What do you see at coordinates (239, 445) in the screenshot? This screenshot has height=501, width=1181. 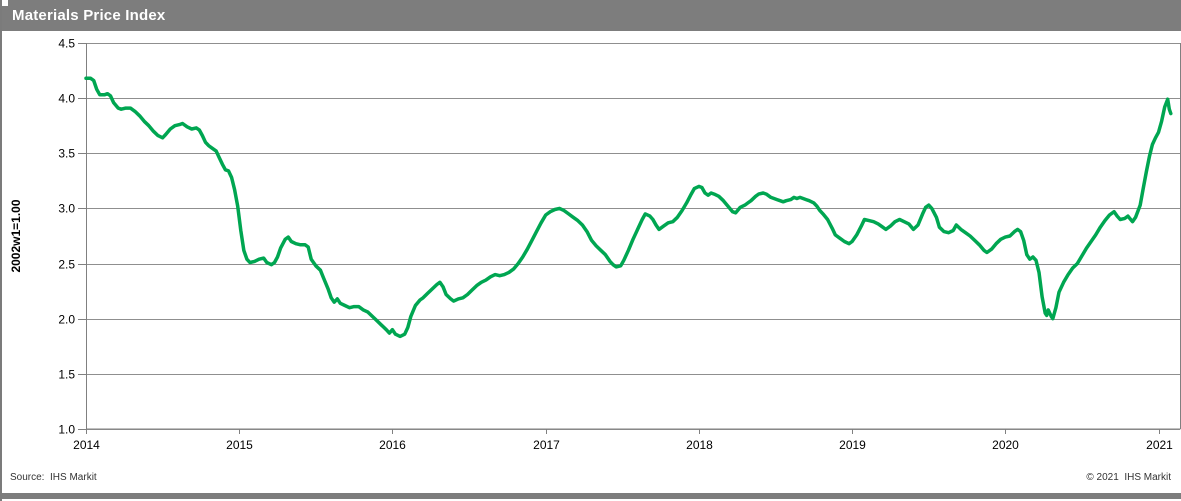 I see `x-tick-label: 2015` at bounding box center [239, 445].